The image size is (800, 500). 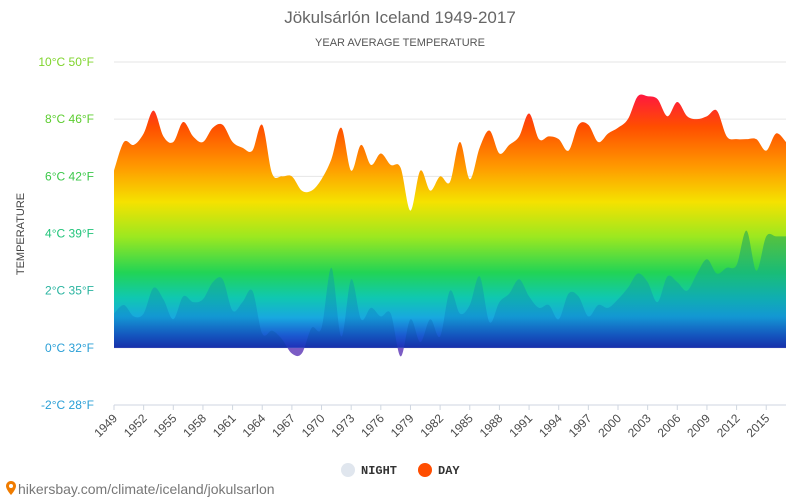 What do you see at coordinates (400, 43) in the screenshot?
I see `chart-subtitle: YEAR AVERAGE TEMPERATURE` at bounding box center [400, 43].